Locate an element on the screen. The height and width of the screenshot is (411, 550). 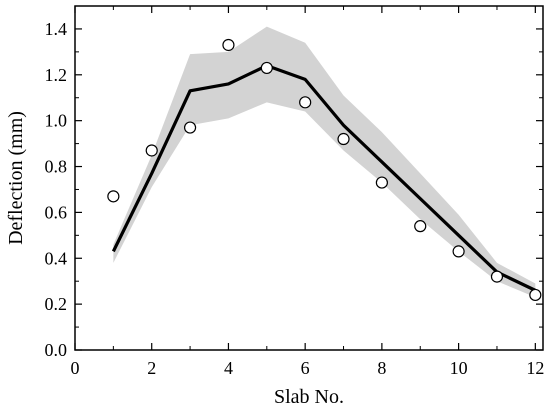
x-axis-title: Slab No. is located at coordinates (309, 397).